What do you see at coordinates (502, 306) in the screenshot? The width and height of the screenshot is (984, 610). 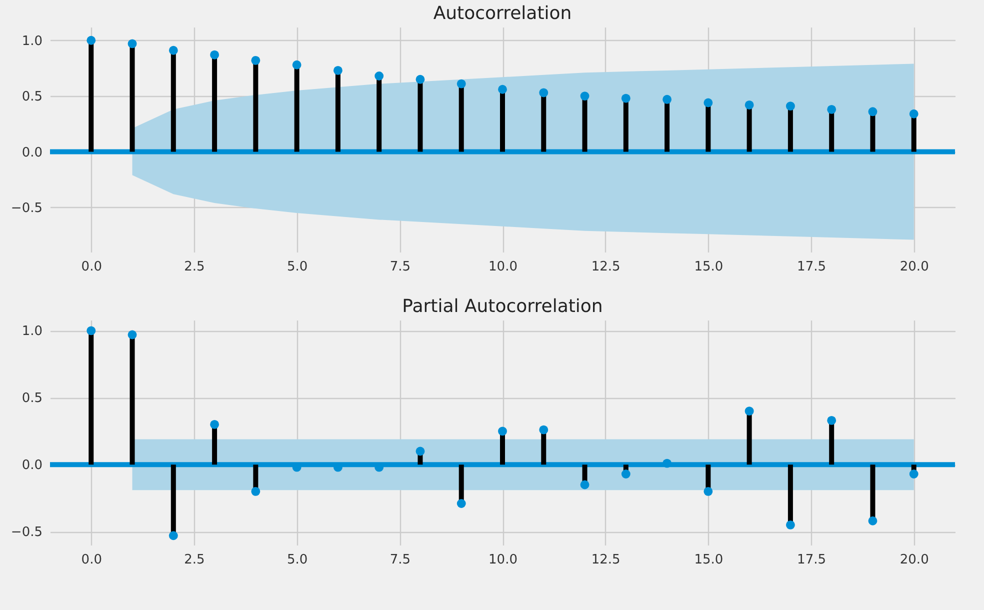 I see `chart-title: Partial Autocorrelation` at bounding box center [502, 306].